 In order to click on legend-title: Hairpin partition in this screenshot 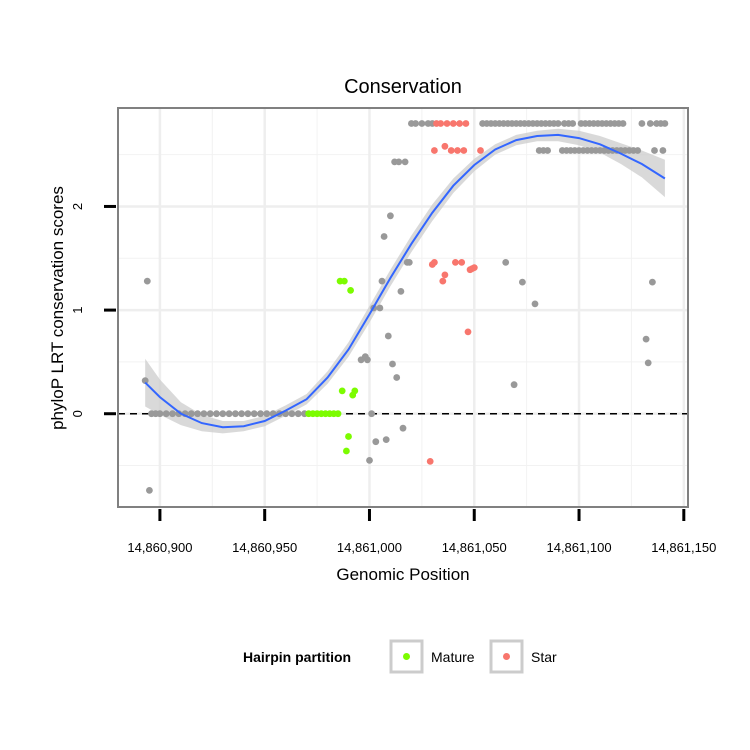, I will do `click(297, 657)`.